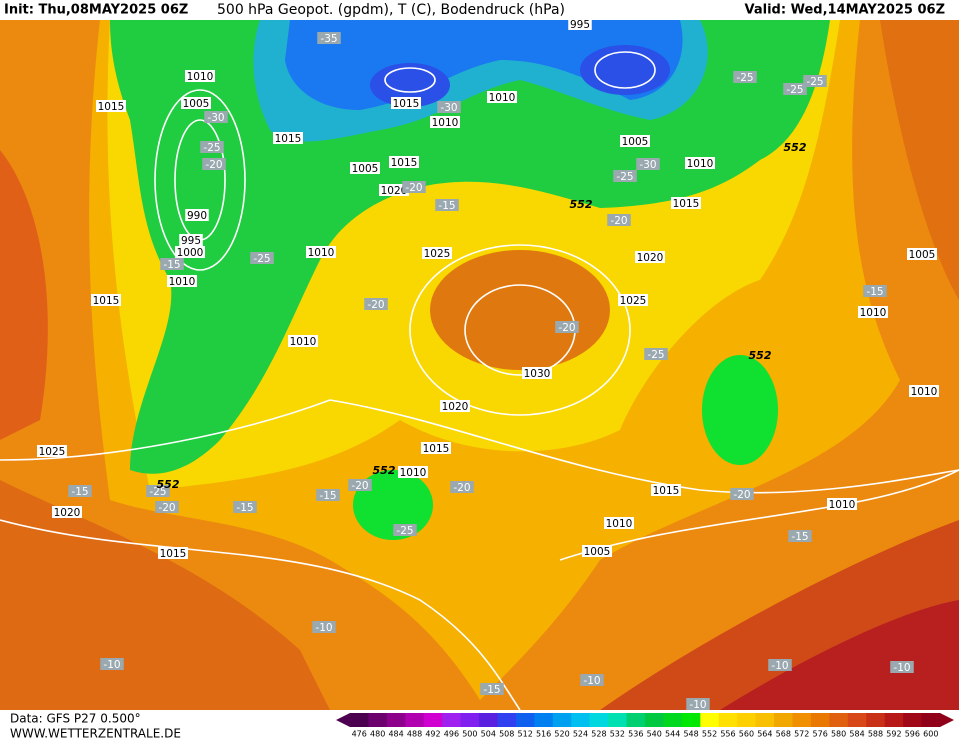 The width and height of the screenshot is (959, 745). What do you see at coordinates (414, 734) in the screenshot?
I see `colorbar-label: 488` at bounding box center [414, 734].